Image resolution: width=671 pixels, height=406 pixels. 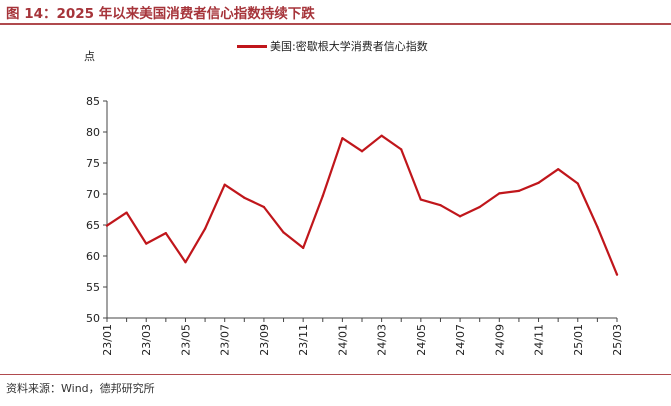 What do you see at coordinates (93, 194) in the screenshot?
I see `y-tick-label: 70` at bounding box center [93, 194].